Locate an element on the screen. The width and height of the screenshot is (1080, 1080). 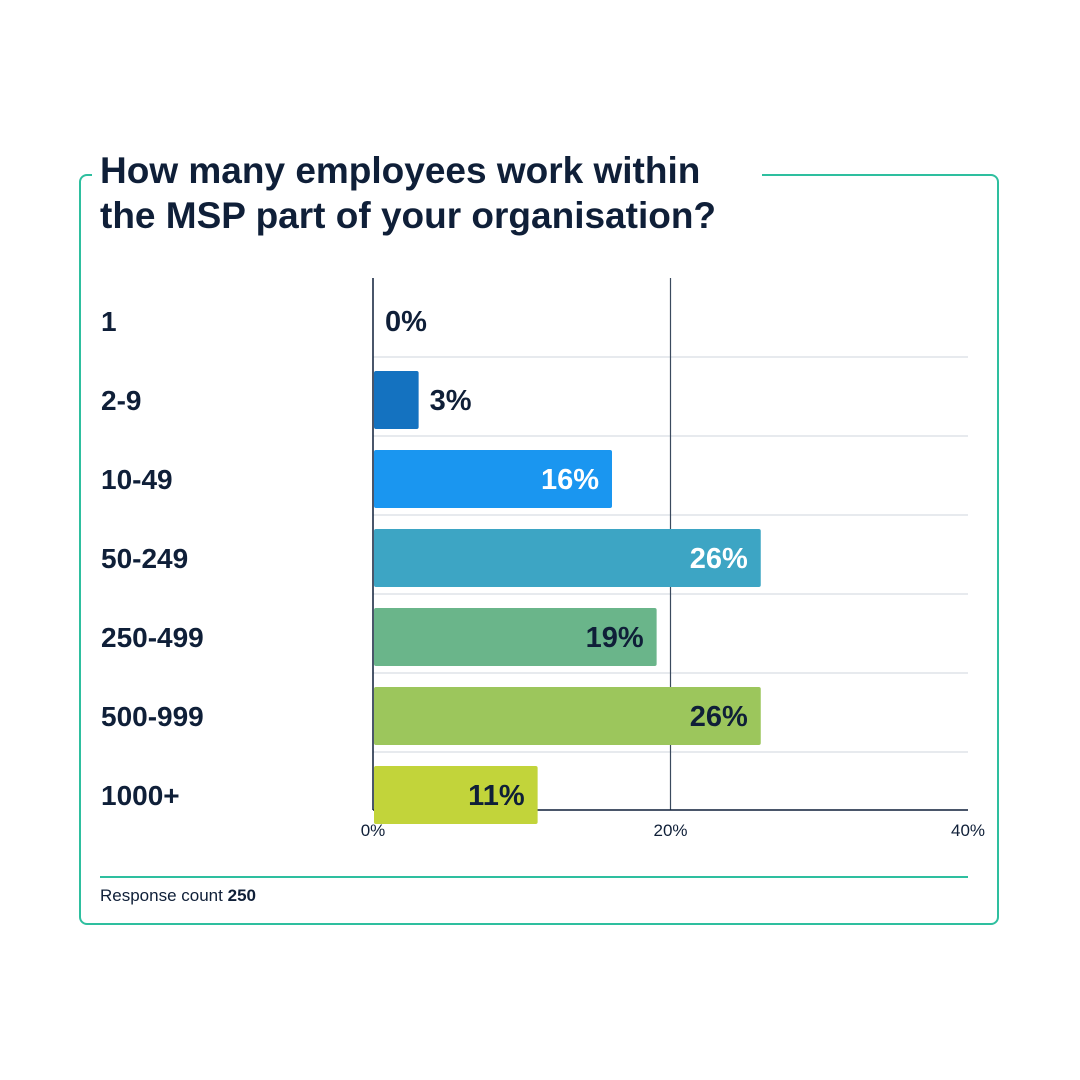
x-tick-label: 20% is located at coordinates (670, 830).